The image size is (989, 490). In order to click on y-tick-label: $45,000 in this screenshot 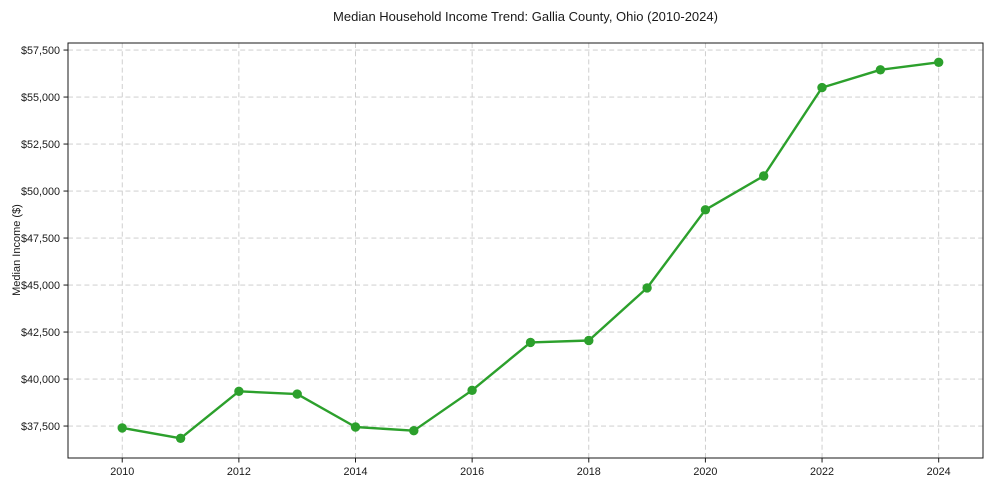, I will do `click(40, 286)`.